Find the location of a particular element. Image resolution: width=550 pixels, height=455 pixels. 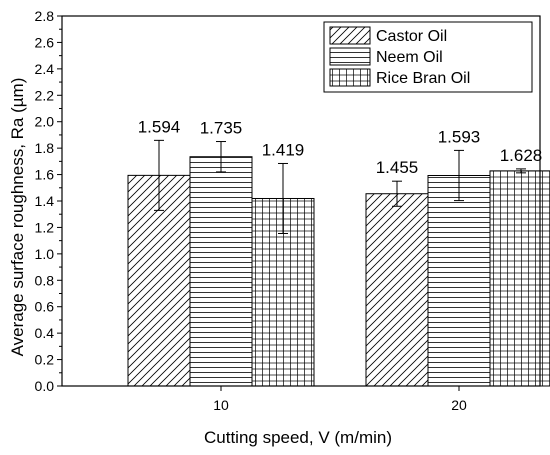

legend-label: Castor Oil is located at coordinates (411, 36).